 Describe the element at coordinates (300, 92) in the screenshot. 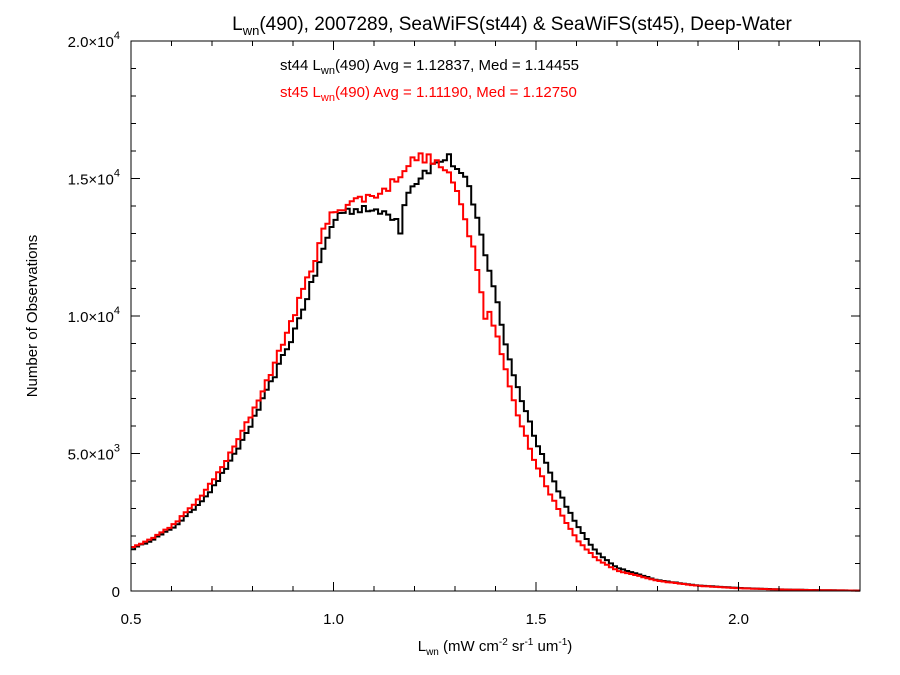

I see `legend-st45-pre: st45 L` at that location.